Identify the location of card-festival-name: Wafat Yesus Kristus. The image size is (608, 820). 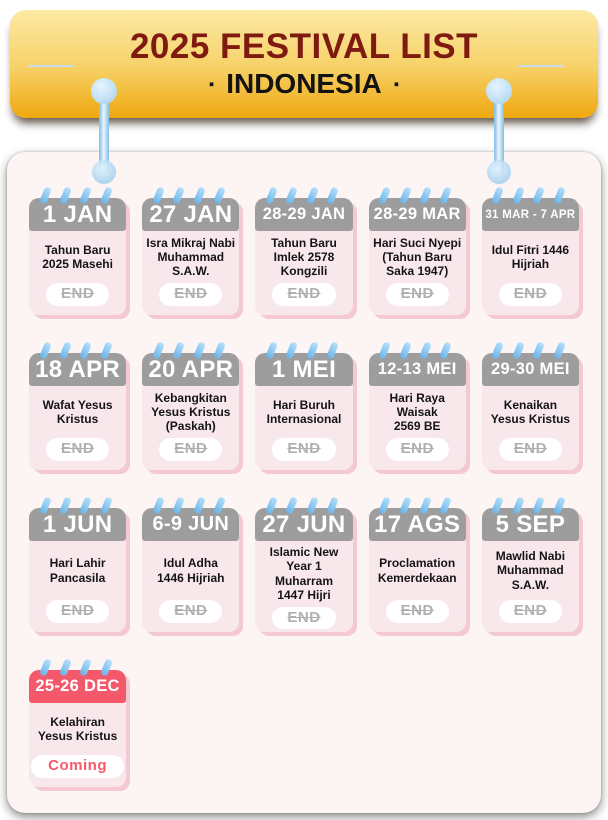
(77, 412).